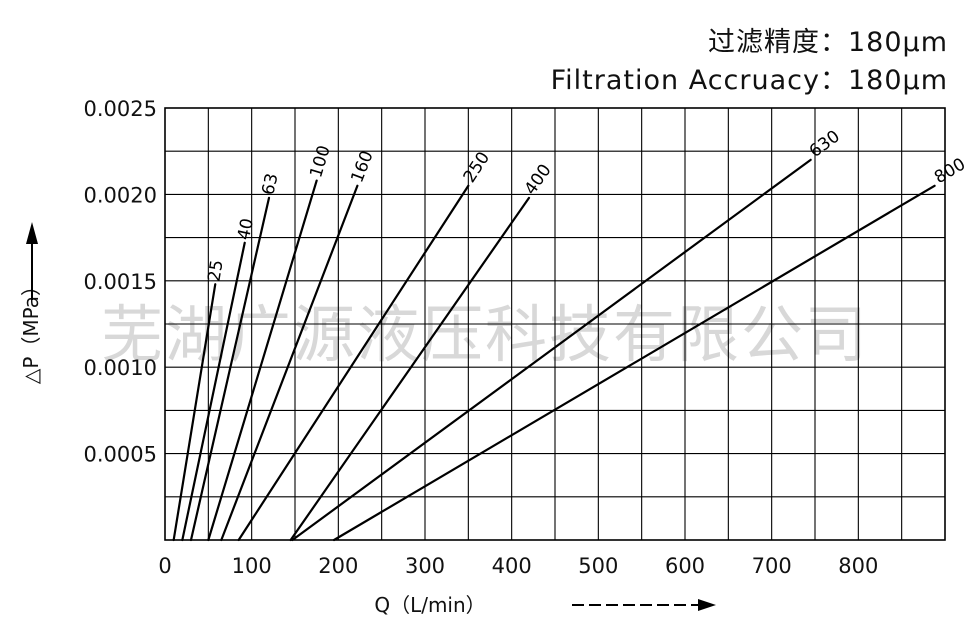  I want to click on series-label-40: 40, so click(246, 228).